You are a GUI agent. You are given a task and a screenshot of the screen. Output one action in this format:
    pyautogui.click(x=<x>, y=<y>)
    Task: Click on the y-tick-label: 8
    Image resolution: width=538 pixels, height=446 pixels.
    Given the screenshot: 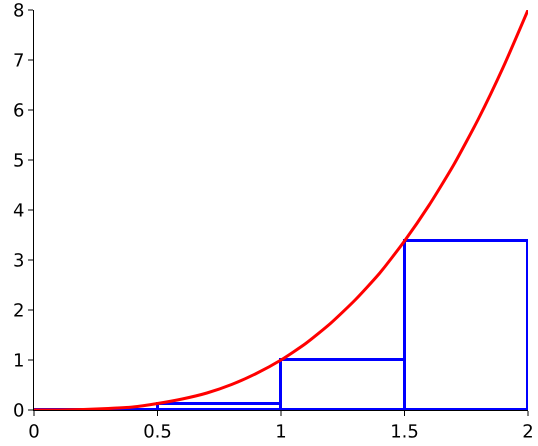 What is the action you would take?
    pyautogui.click(x=18, y=11)
    